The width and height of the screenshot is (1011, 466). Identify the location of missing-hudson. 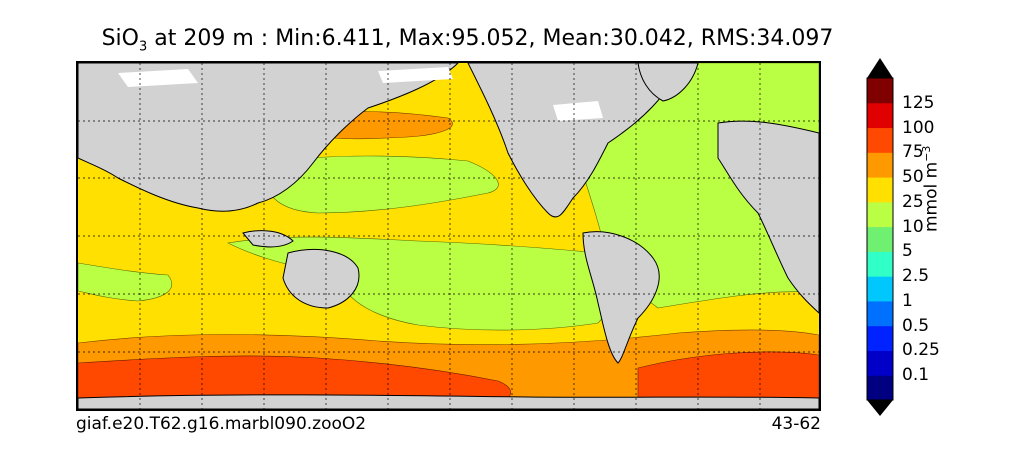
(578, 111).